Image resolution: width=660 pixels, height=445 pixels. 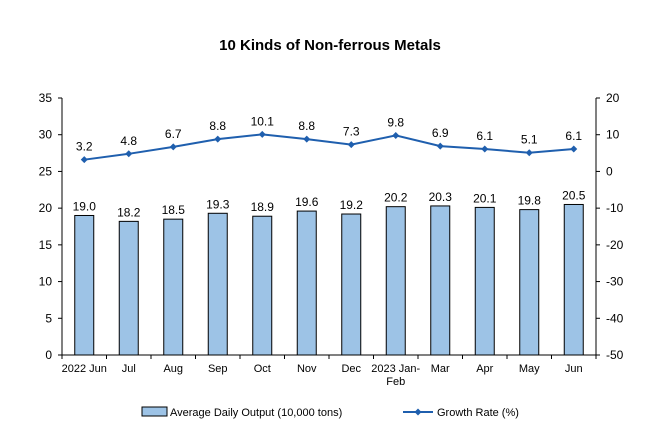 I want to click on right-tick-label: 10, so click(x=613, y=135).